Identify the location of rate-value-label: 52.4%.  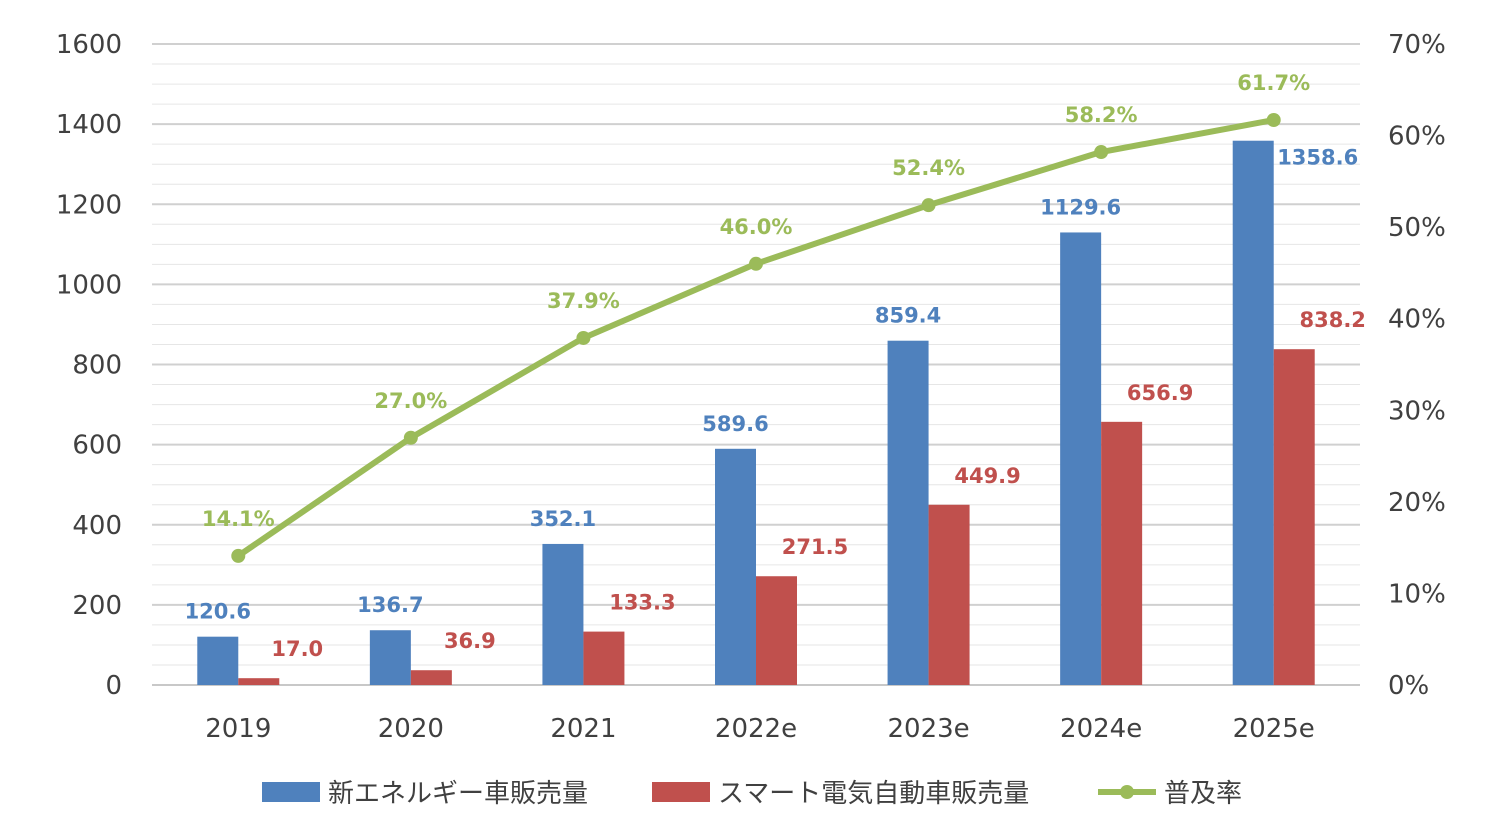
(928, 168).